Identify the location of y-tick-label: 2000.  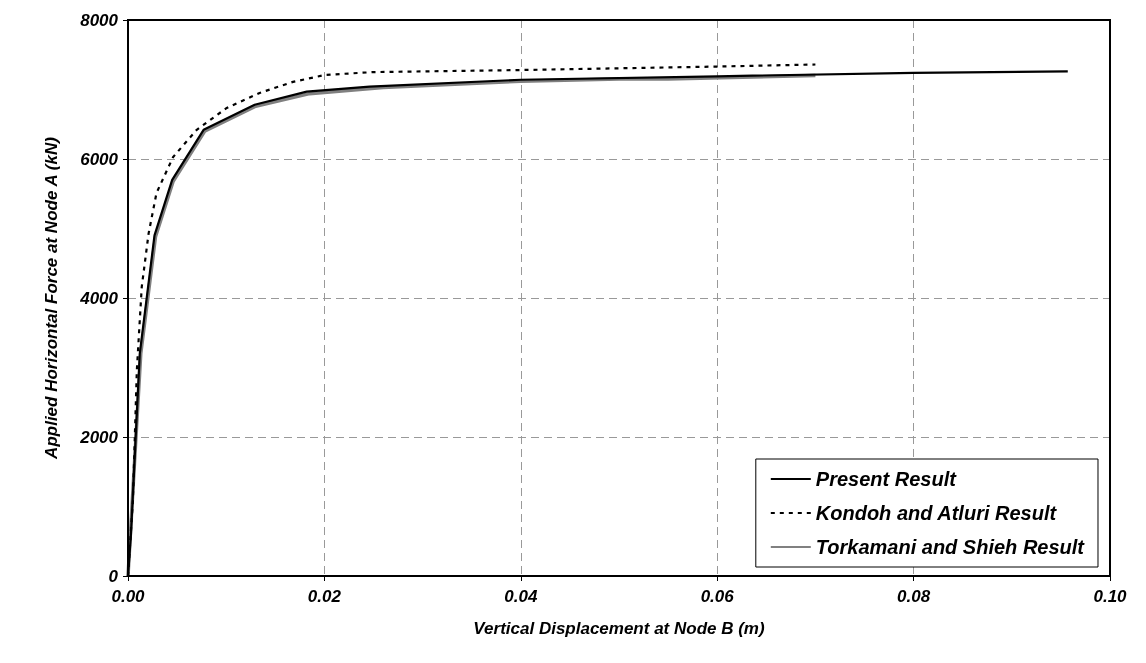
(99, 437).